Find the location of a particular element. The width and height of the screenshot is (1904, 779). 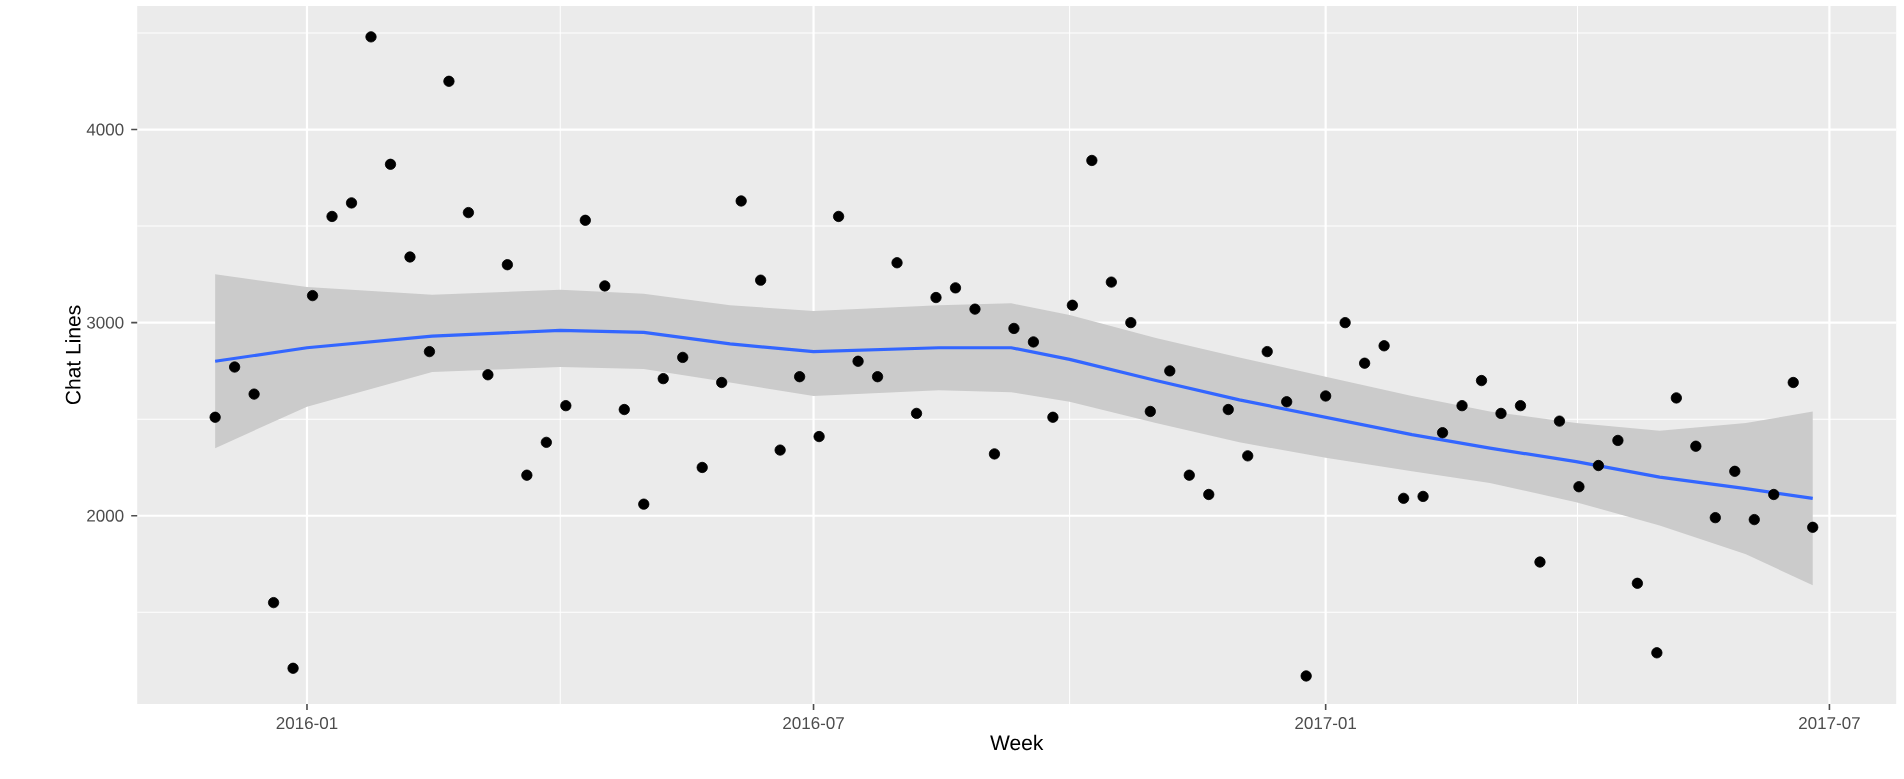

y-tick-label: 4000 is located at coordinates (105, 129).